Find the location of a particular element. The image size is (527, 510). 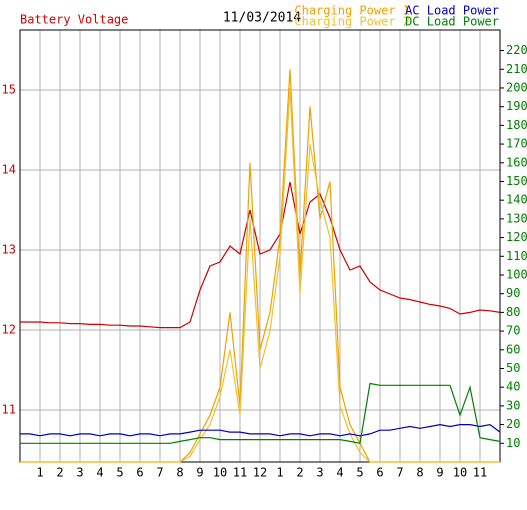

legend-label: AC Load Power is located at coordinates (452, 11).